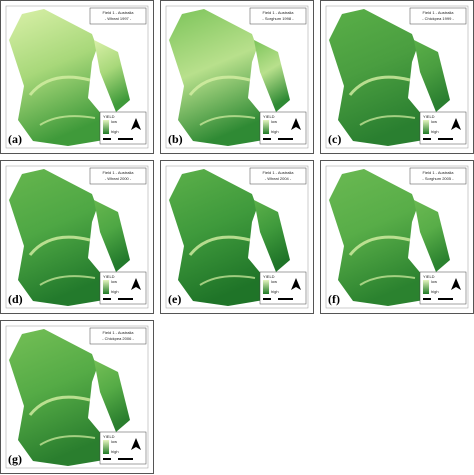 The height and width of the screenshot is (475, 474). What do you see at coordinates (15, 459) in the screenshot?
I see `panel-label: (g)` at bounding box center [15, 459].